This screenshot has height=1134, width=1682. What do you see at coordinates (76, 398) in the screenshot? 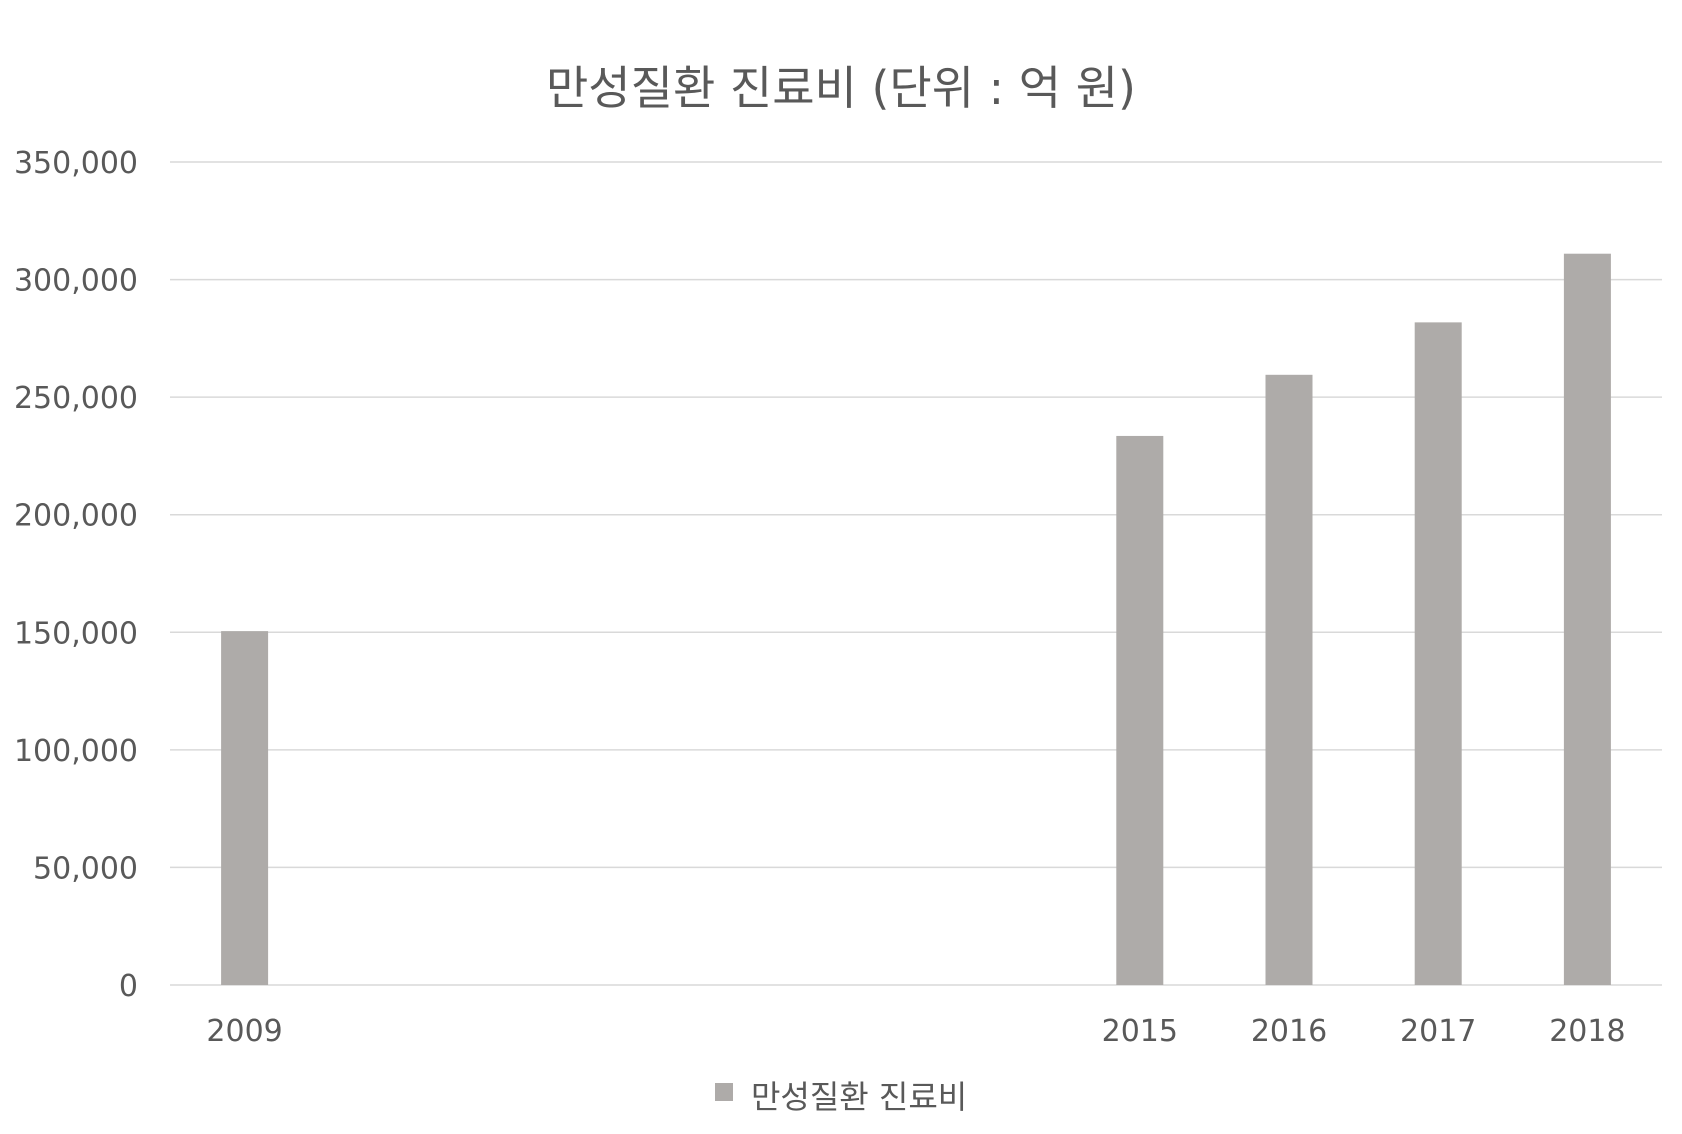
I see `y-tick-label: 250,000` at bounding box center [76, 398].